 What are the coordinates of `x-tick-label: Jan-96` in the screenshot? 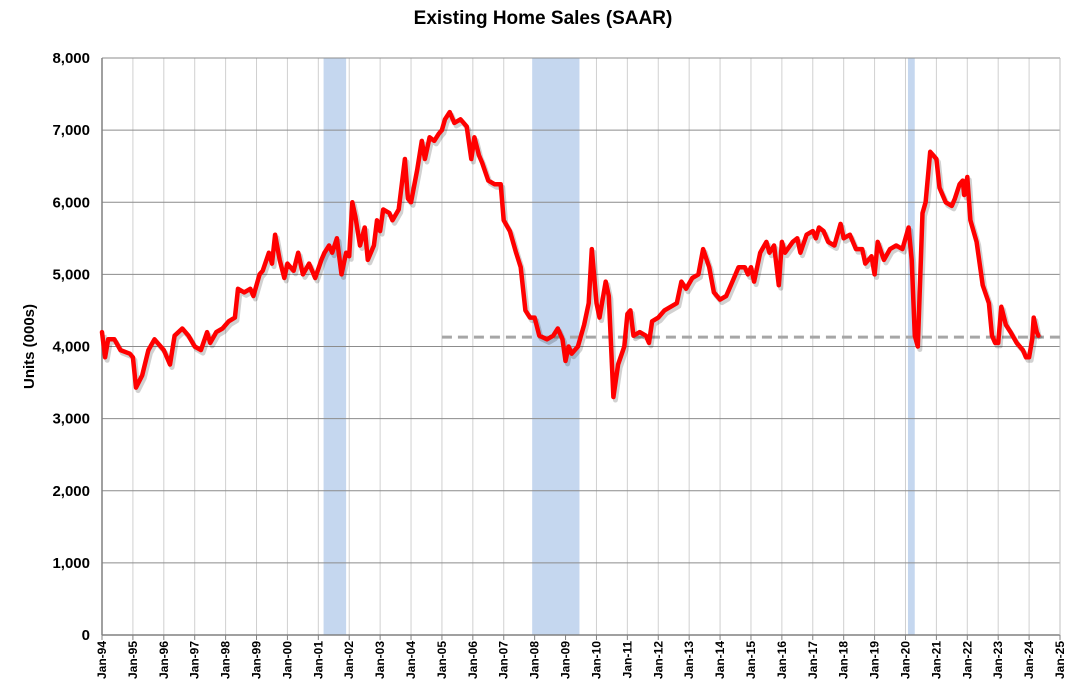 It's located at (164, 660).